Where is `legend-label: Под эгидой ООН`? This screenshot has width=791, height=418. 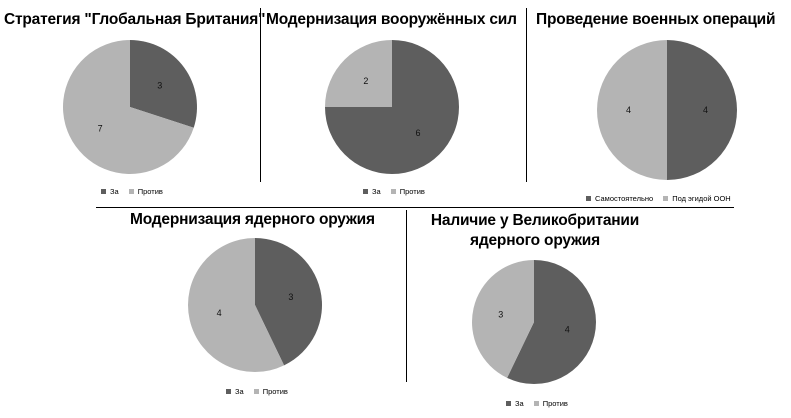 legend-label: Под эгидой ООН is located at coordinates (701, 198).